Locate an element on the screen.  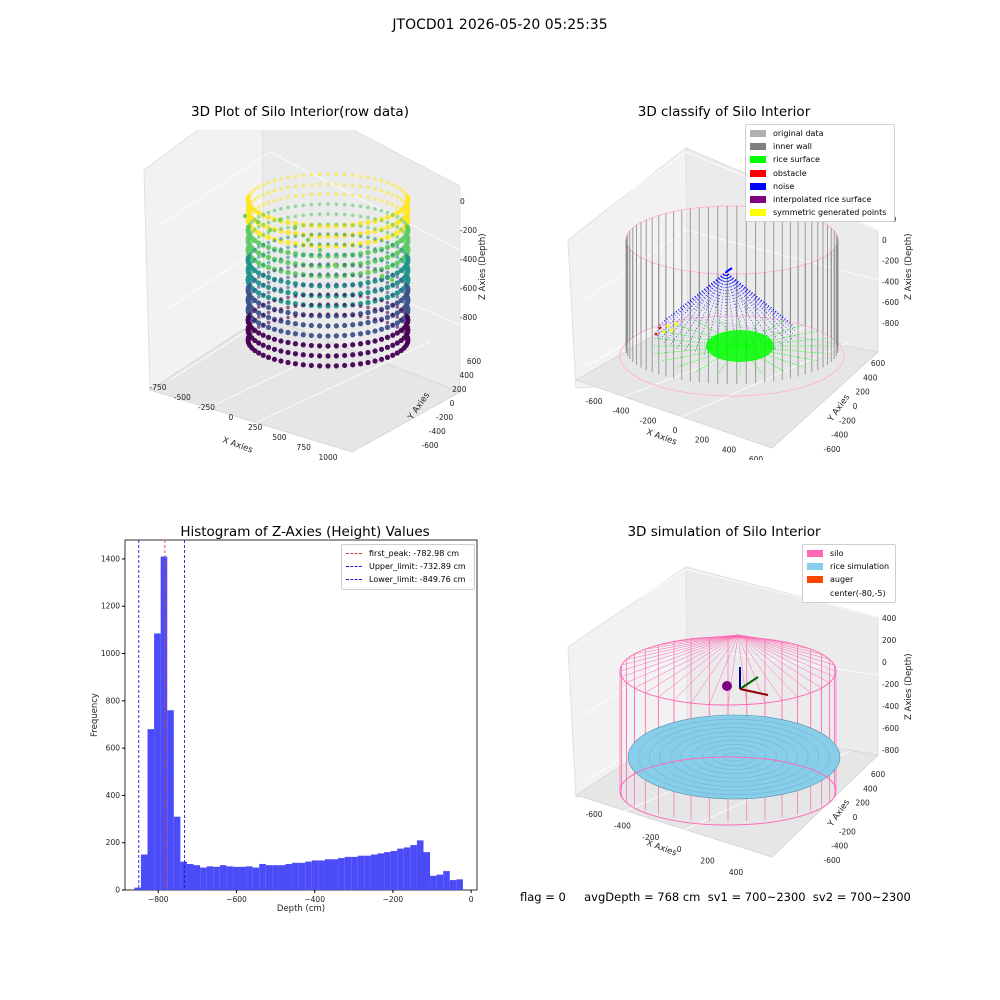
raw-x-tick-label: -750 is located at coordinates (157, 387).